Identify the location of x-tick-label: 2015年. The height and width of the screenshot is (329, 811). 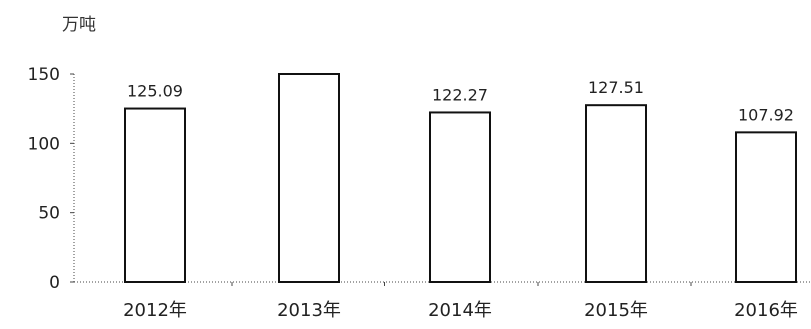
(616, 310).